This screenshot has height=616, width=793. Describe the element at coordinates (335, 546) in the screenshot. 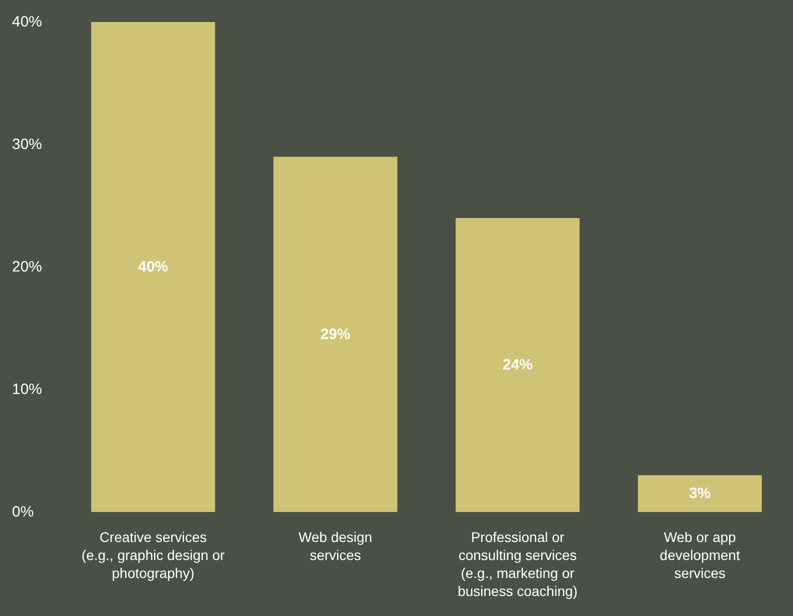

I see `x-tick-label: Web design services` at that location.